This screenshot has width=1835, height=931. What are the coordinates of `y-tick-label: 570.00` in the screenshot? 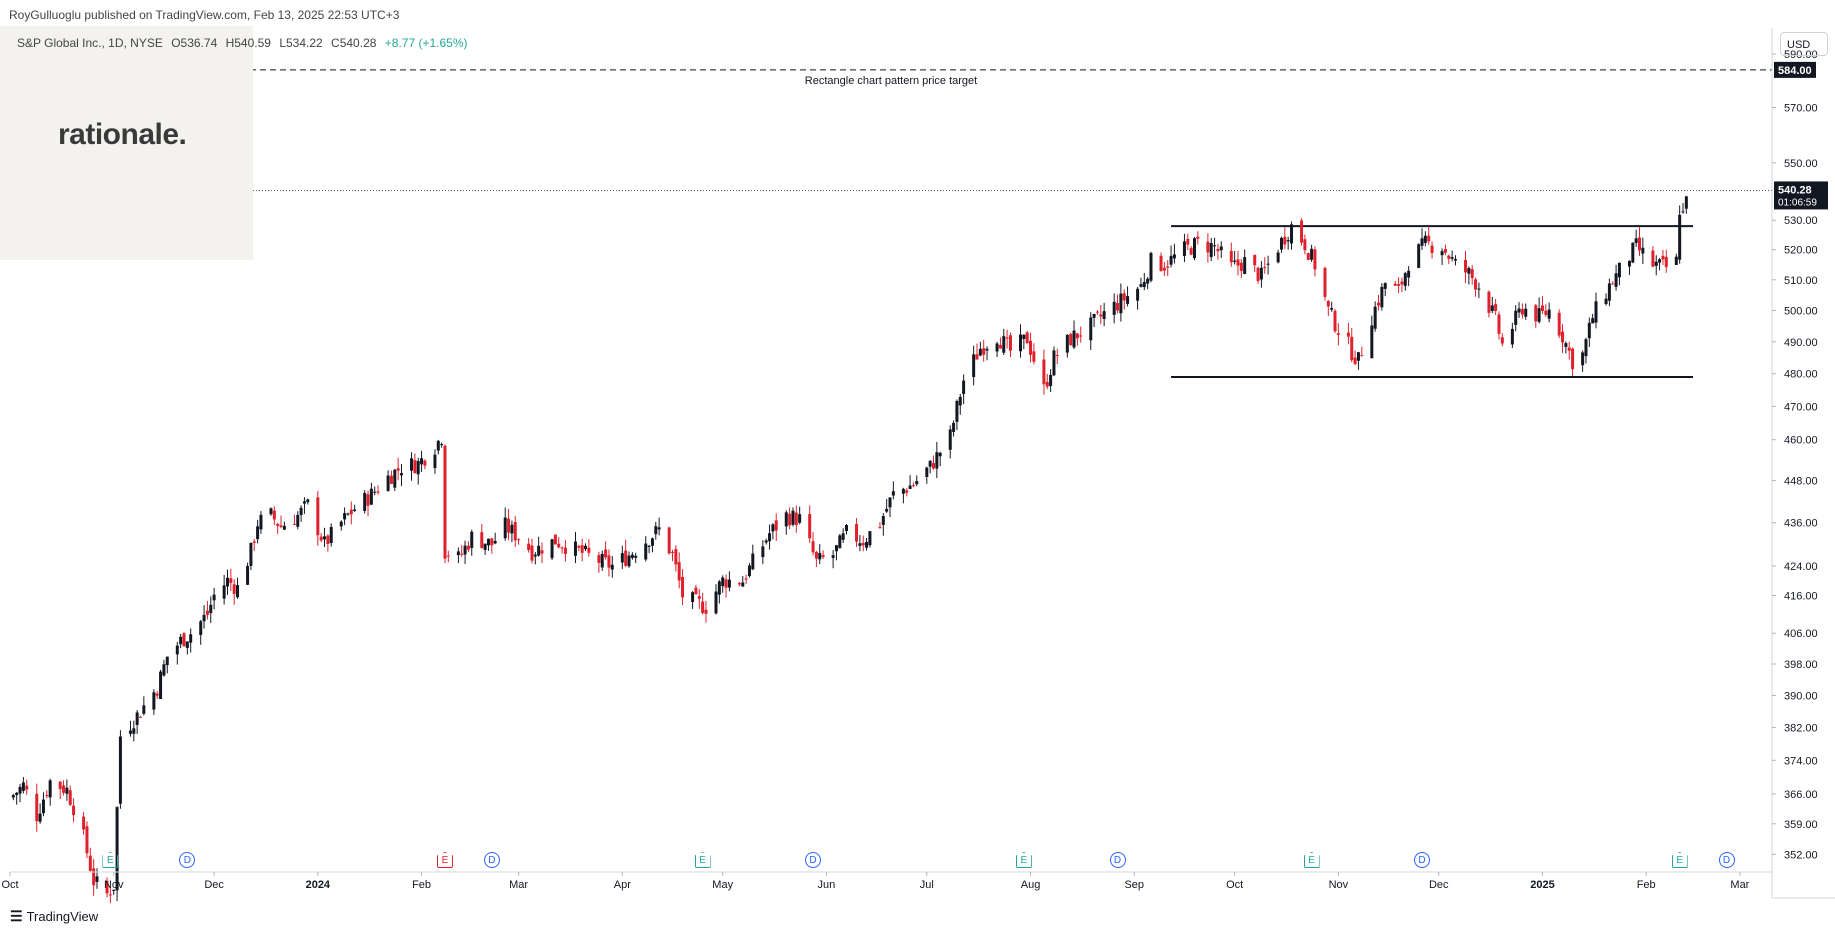 It's located at (1801, 108).